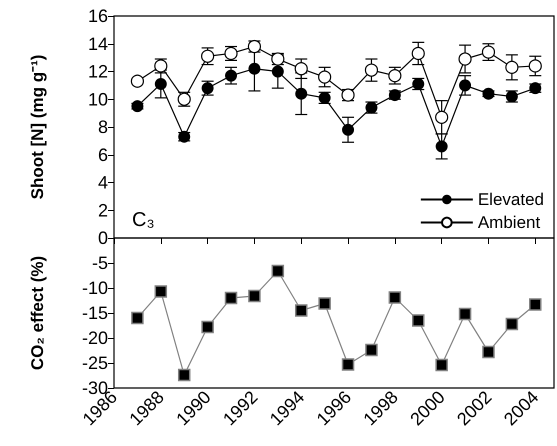  What do you see at coordinates (95, 338) in the screenshot?
I see `y-tick-label: -20` at bounding box center [95, 338].